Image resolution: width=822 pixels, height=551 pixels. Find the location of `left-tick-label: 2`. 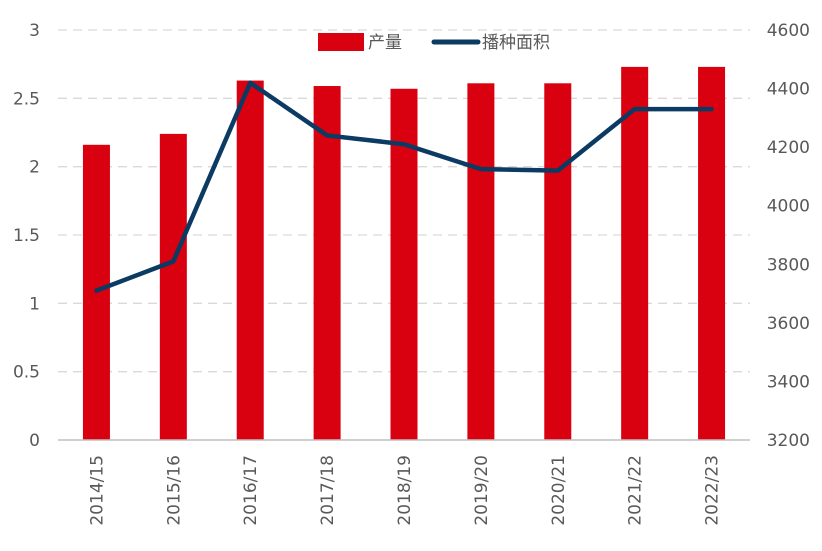

left-tick-label: 2 is located at coordinates (34, 168).